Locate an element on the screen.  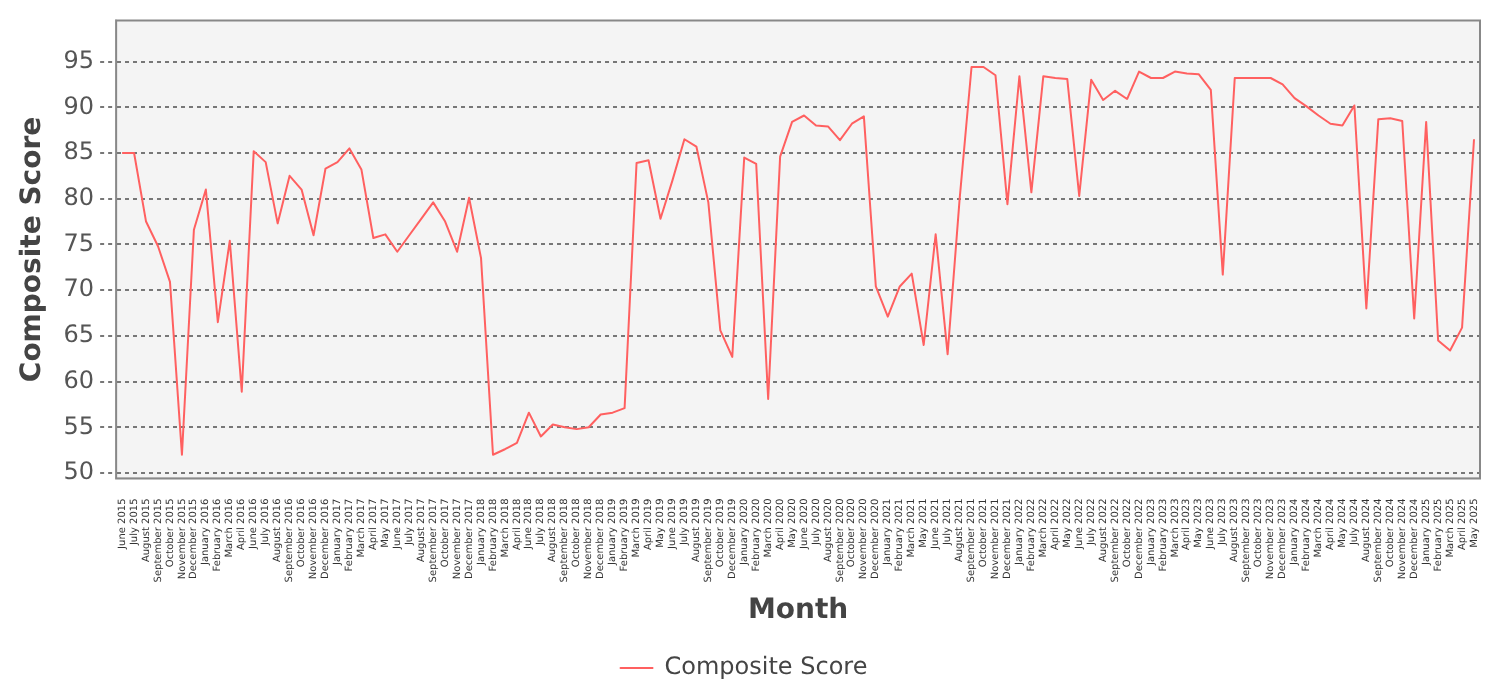
y-tick-label: 85 is located at coordinates (79, 151).